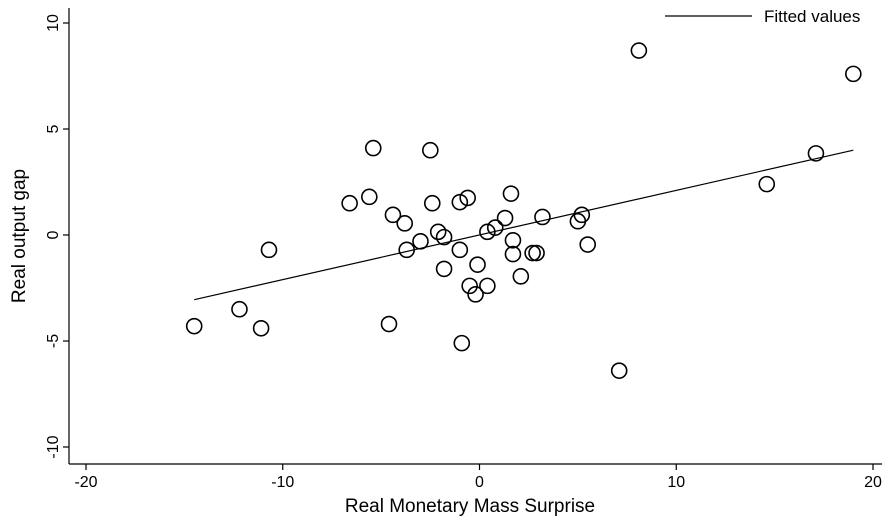 Image resolution: width=889 pixels, height=519 pixels. What do you see at coordinates (762, 16) in the screenshot?
I see `legend: Fitted values` at bounding box center [762, 16].